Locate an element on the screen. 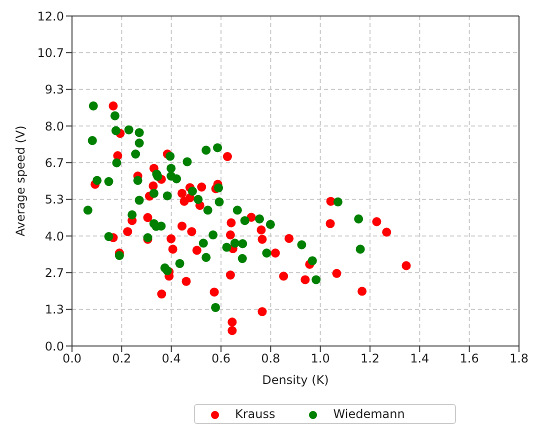  y-tick-label: 10.7 is located at coordinates (50, 53).